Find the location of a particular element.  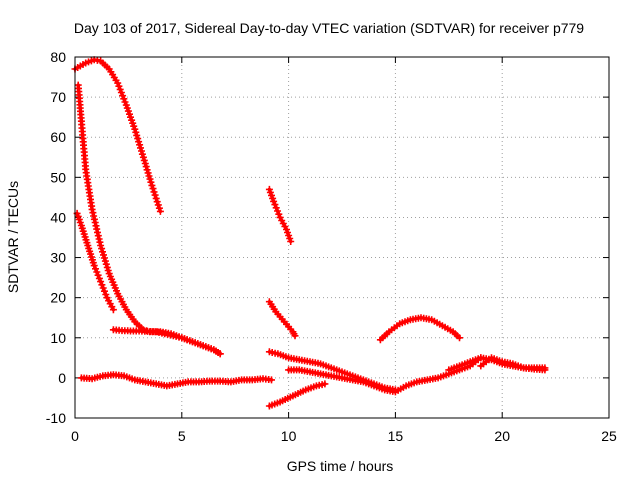

y-tick-label: -10 is located at coordinates (56, 418).